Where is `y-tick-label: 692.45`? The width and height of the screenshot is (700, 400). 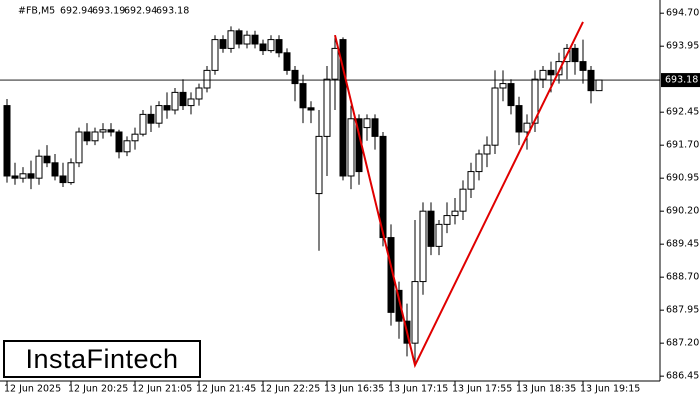 y-tick-label: 692.45 is located at coordinates (682, 112).